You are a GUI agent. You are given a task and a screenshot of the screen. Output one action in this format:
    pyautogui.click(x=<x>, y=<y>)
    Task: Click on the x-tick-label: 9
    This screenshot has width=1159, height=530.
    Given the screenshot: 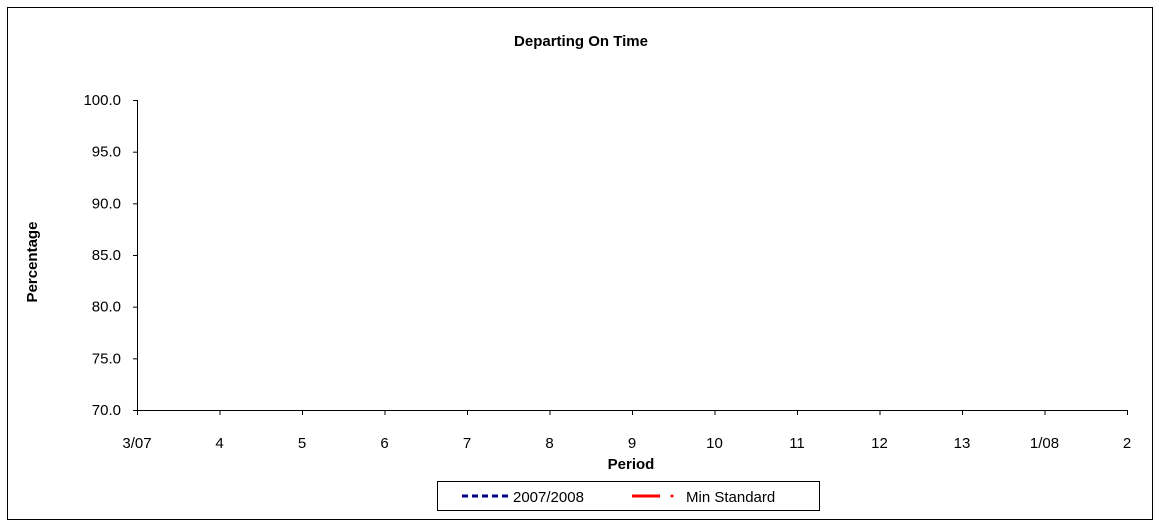 What is the action you would take?
    pyautogui.click(x=632, y=443)
    